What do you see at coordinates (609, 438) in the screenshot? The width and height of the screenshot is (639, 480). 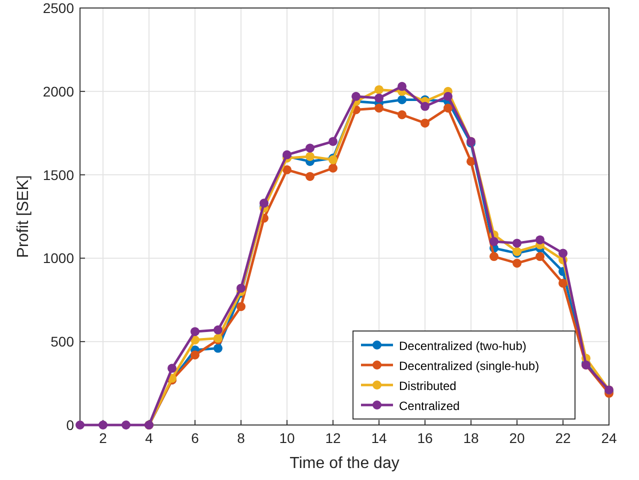 I see `x-tick-label: 24` at bounding box center [609, 438].